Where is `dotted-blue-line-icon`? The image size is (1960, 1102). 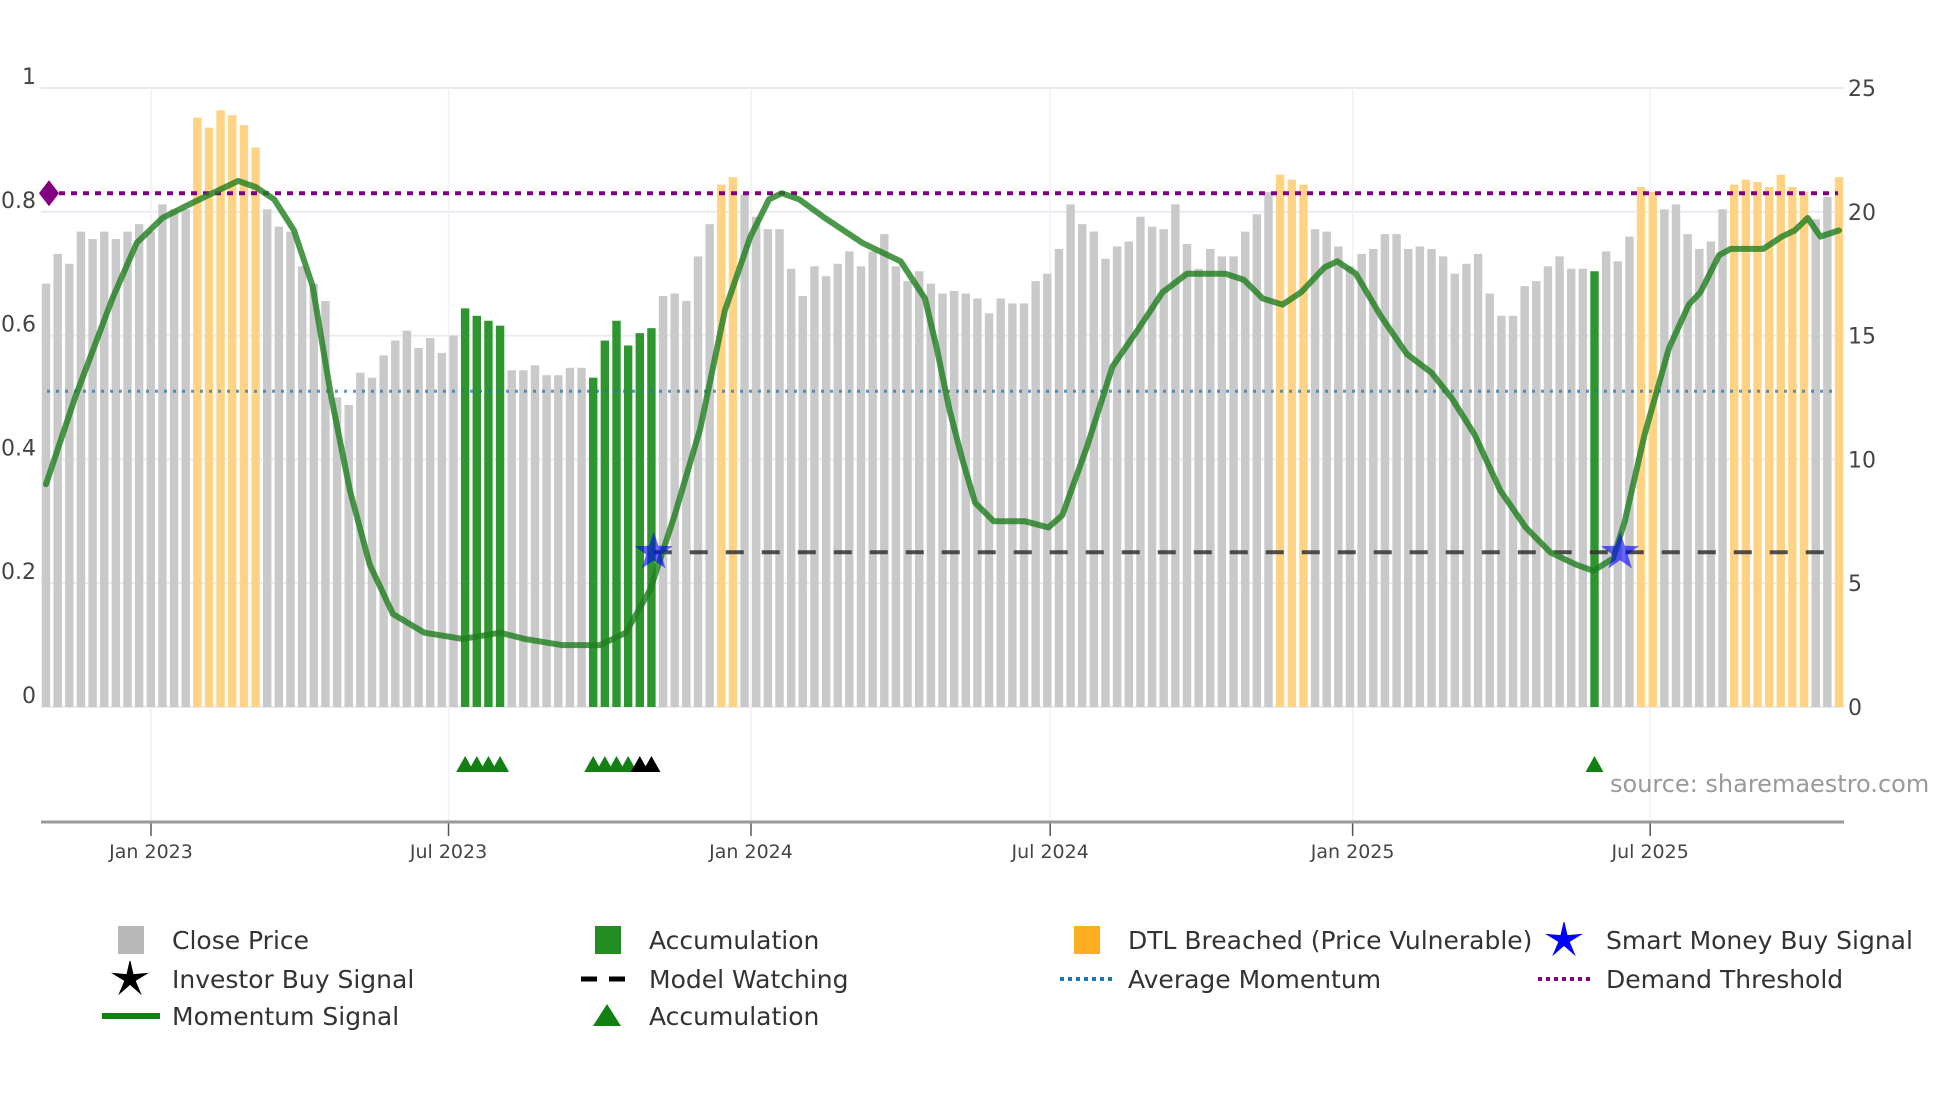
dotted-blue-line-icon is located at coordinates (1087, 979).